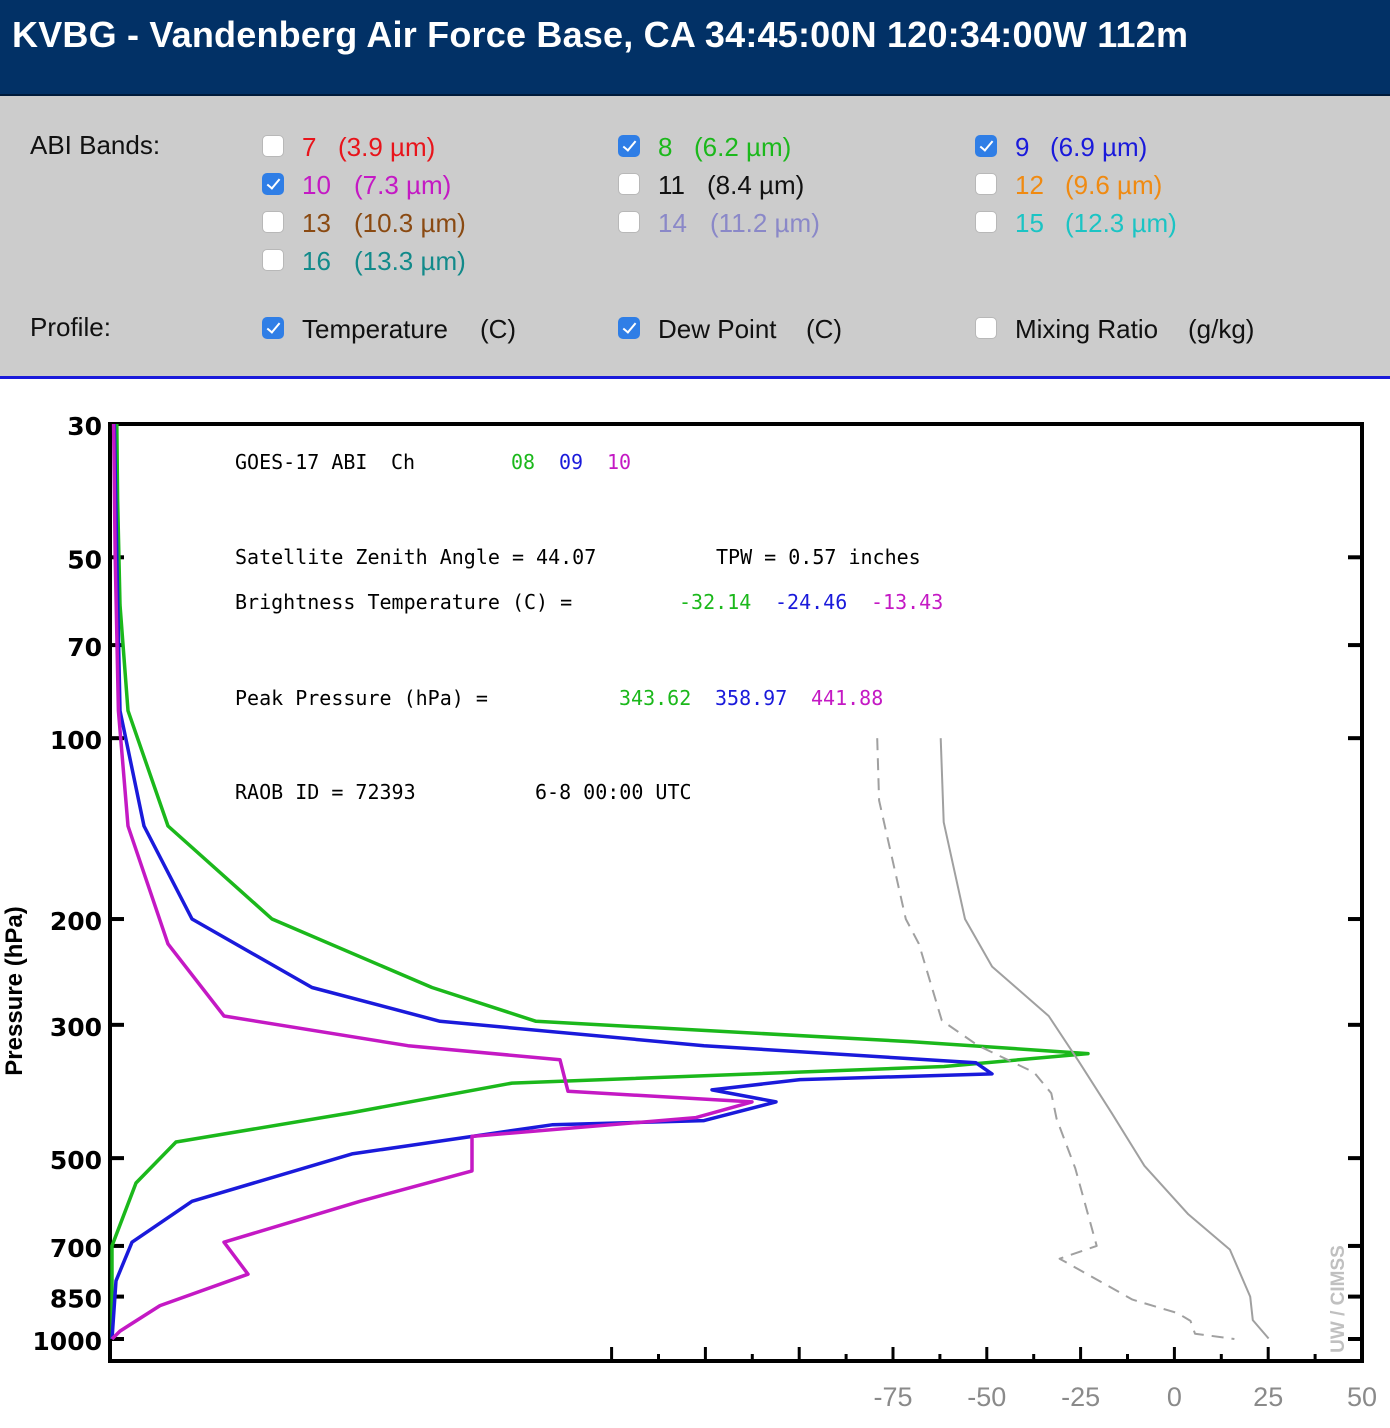 The width and height of the screenshot is (1390, 1428). I want to click on y-axis-label: Pressure (hPa), so click(14, 990).